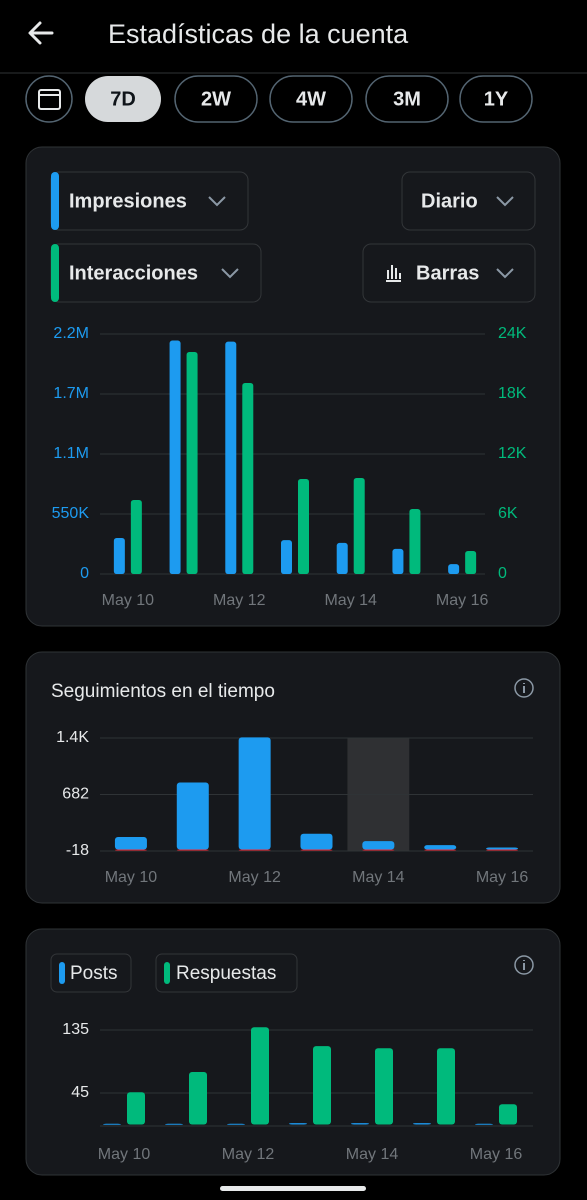 The height and width of the screenshot is (1200, 587). Describe the element at coordinates (80, 1092) in the screenshot. I see `y-tick-label: 45` at that location.